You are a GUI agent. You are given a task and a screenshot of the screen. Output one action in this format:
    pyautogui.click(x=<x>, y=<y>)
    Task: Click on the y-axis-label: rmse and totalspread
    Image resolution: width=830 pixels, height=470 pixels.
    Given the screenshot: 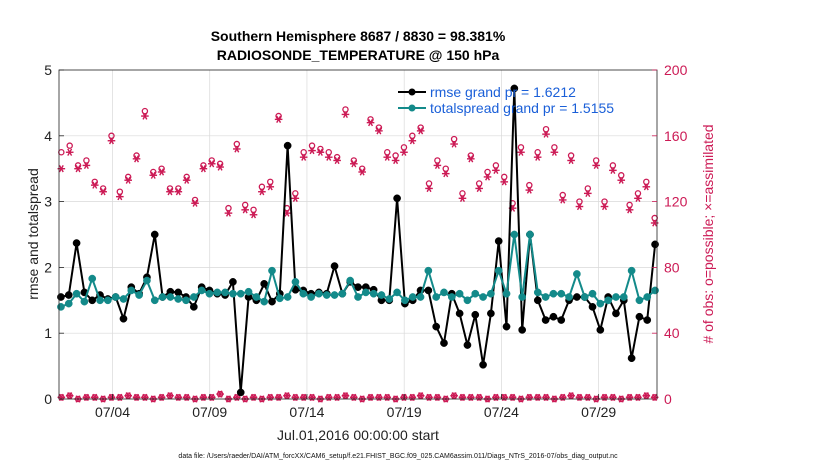 What is the action you would take?
    pyautogui.click(x=33, y=234)
    